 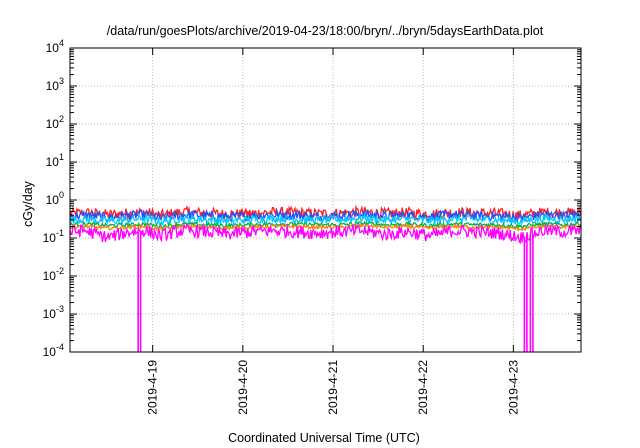 I want to click on y-tick-label: 10⁻⁴, so click(x=53, y=350).